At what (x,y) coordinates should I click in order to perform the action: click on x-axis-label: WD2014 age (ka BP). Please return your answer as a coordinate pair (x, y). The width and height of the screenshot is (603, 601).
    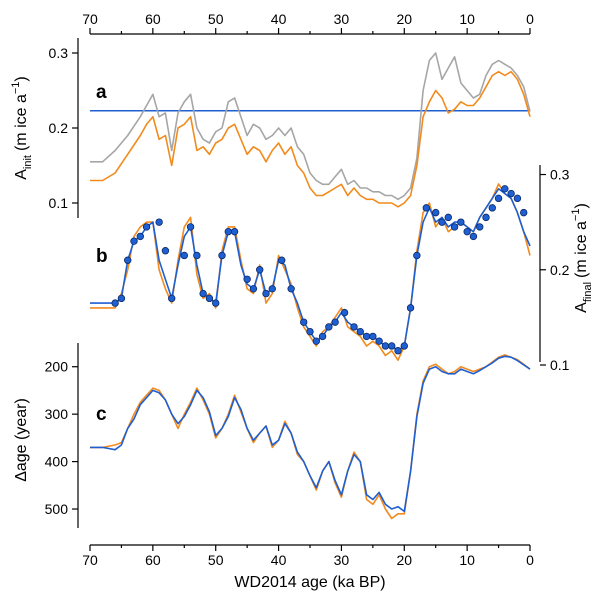
    Looking at the image, I should click on (309, 582).